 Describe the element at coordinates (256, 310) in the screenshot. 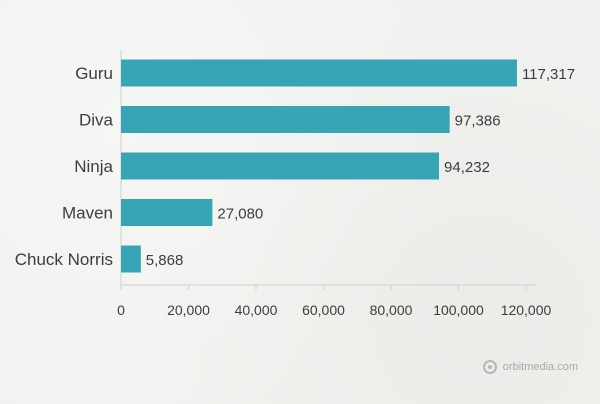

I see `x-tick-label: 40,000` at that location.